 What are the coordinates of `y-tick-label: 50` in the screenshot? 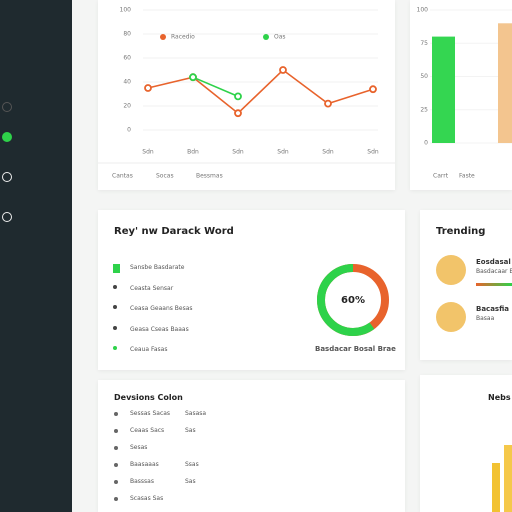 It's located at (424, 76).